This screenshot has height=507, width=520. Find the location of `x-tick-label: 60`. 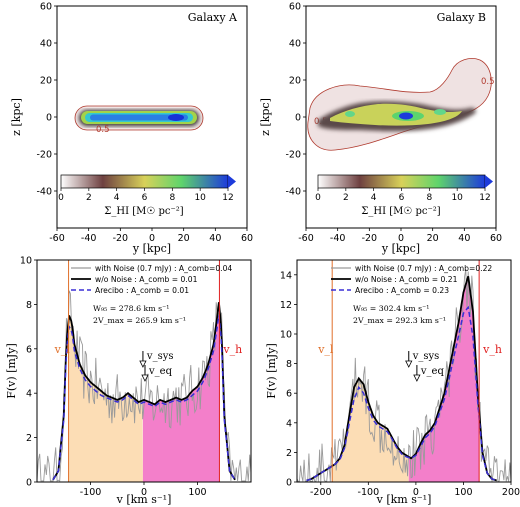

x-tick-label: 60 is located at coordinates (247, 238).